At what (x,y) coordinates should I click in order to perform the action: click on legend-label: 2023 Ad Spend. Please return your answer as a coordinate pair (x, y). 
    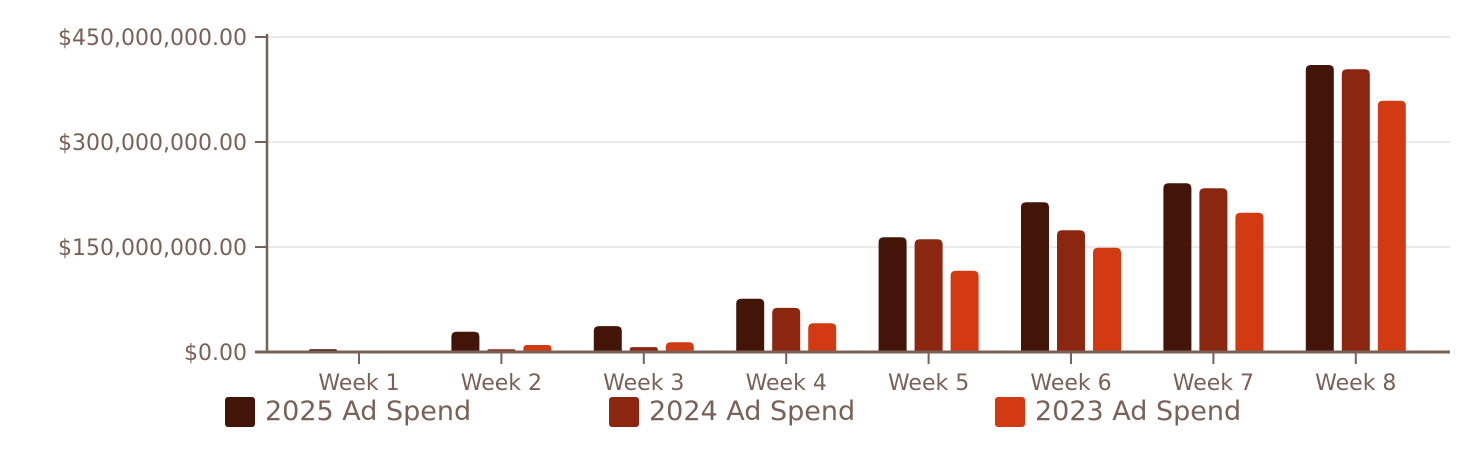
    Looking at the image, I should click on (1138, 411).